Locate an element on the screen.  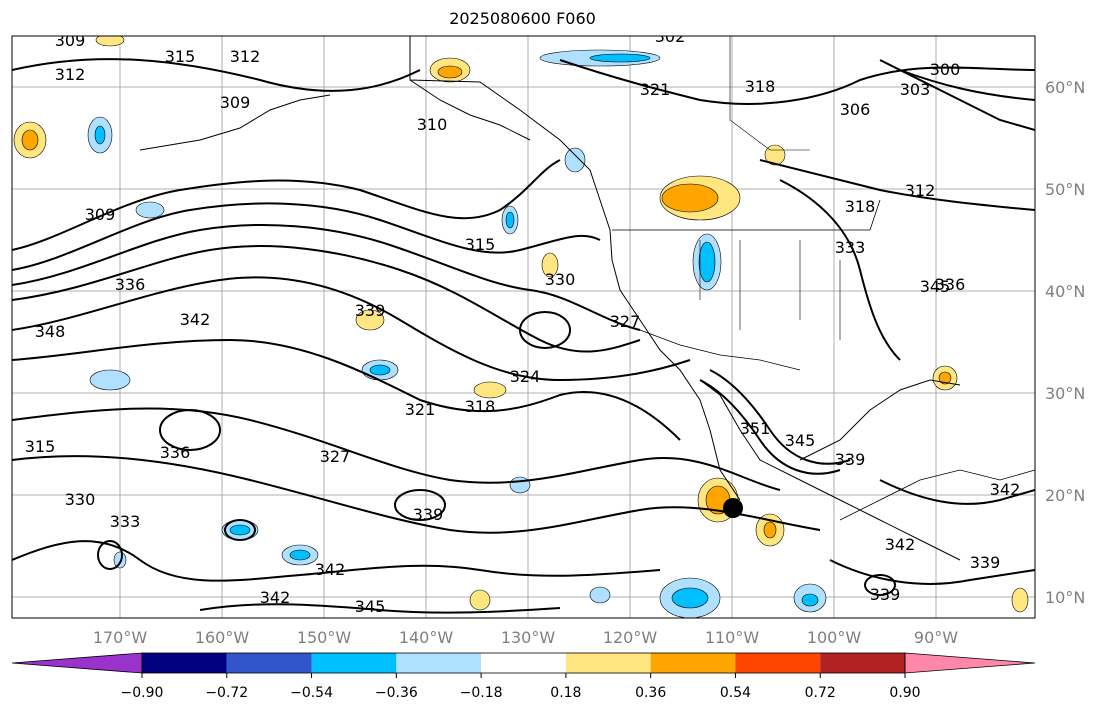
colorbar-tick-label: −0.54 is located at coordinates (311, 693).